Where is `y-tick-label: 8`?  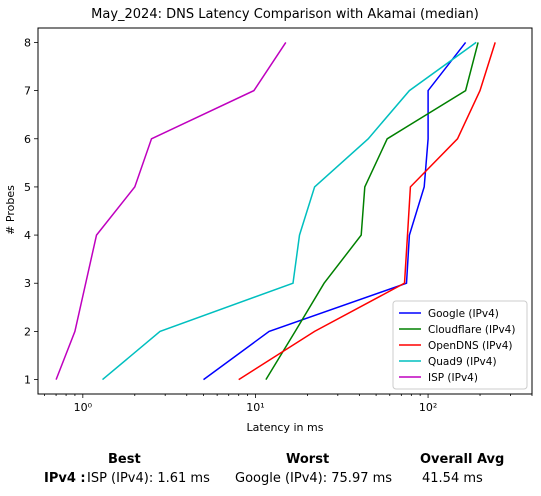
y-tick-label: 8 is located at coordinates (27, 42).